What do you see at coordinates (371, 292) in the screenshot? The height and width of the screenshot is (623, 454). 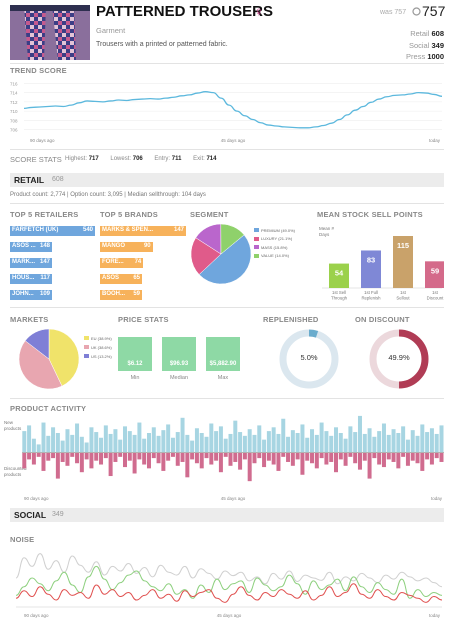 I see `mean-stock-bar-label: 1st Full` at bounding box center [371, 292].